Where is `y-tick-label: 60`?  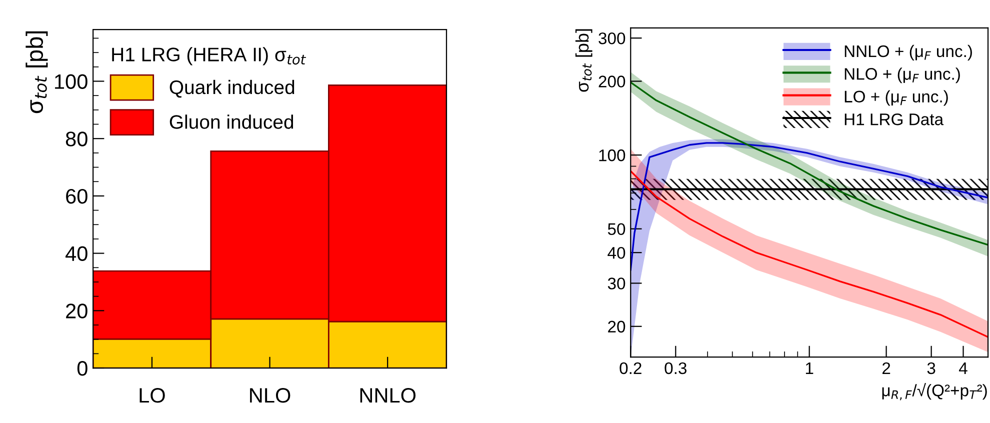
y-tick-label: 60 is located at coordinates (77, 196).